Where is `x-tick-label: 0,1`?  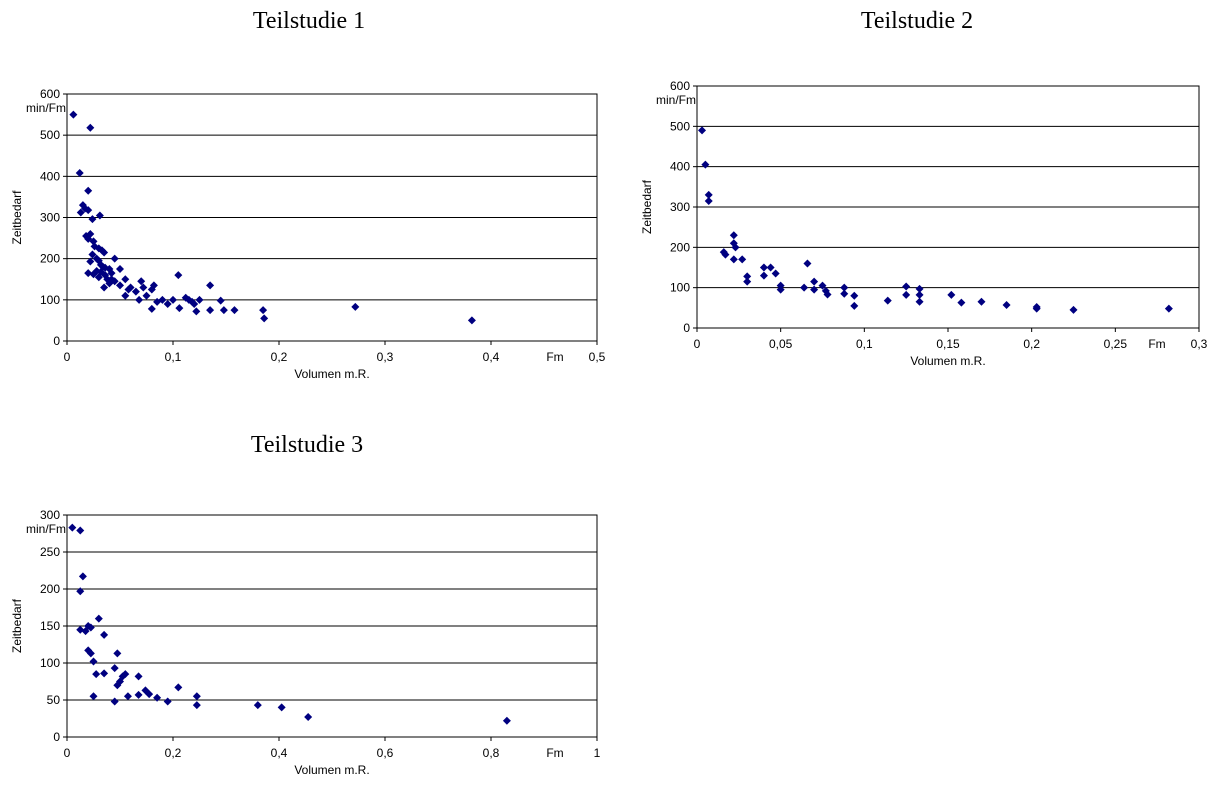 x-tick-label: 0,1 is located at coordinates (864, 344).